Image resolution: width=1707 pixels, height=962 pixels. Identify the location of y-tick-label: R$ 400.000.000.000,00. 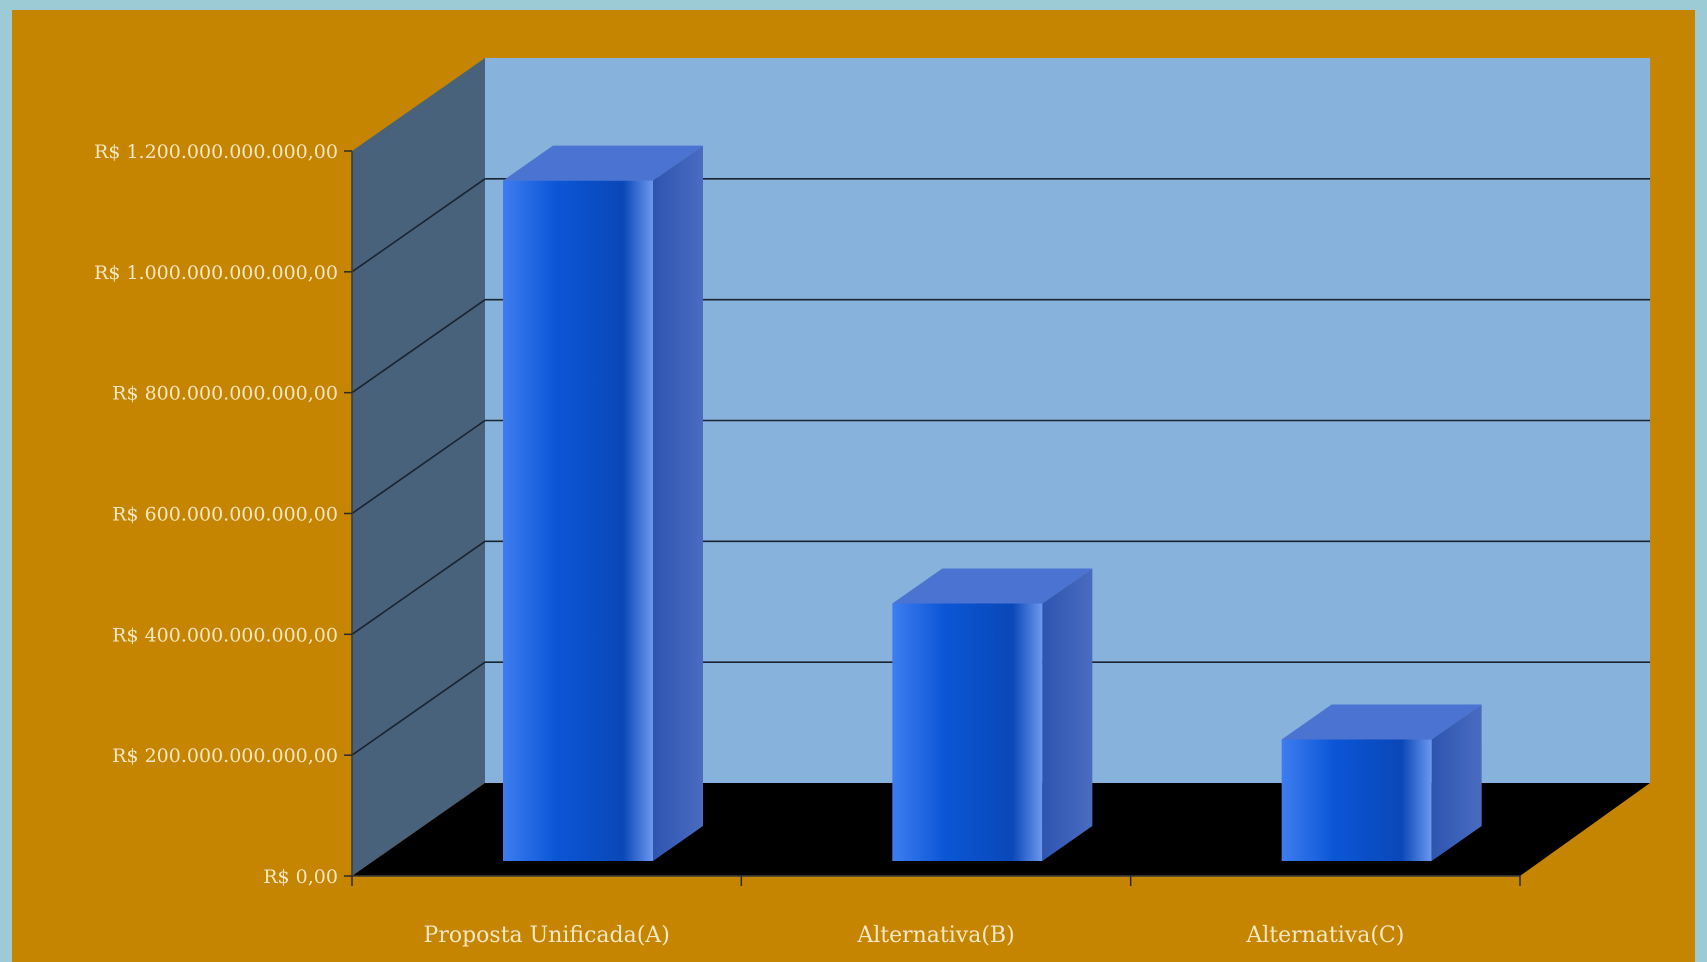
(225, 635).